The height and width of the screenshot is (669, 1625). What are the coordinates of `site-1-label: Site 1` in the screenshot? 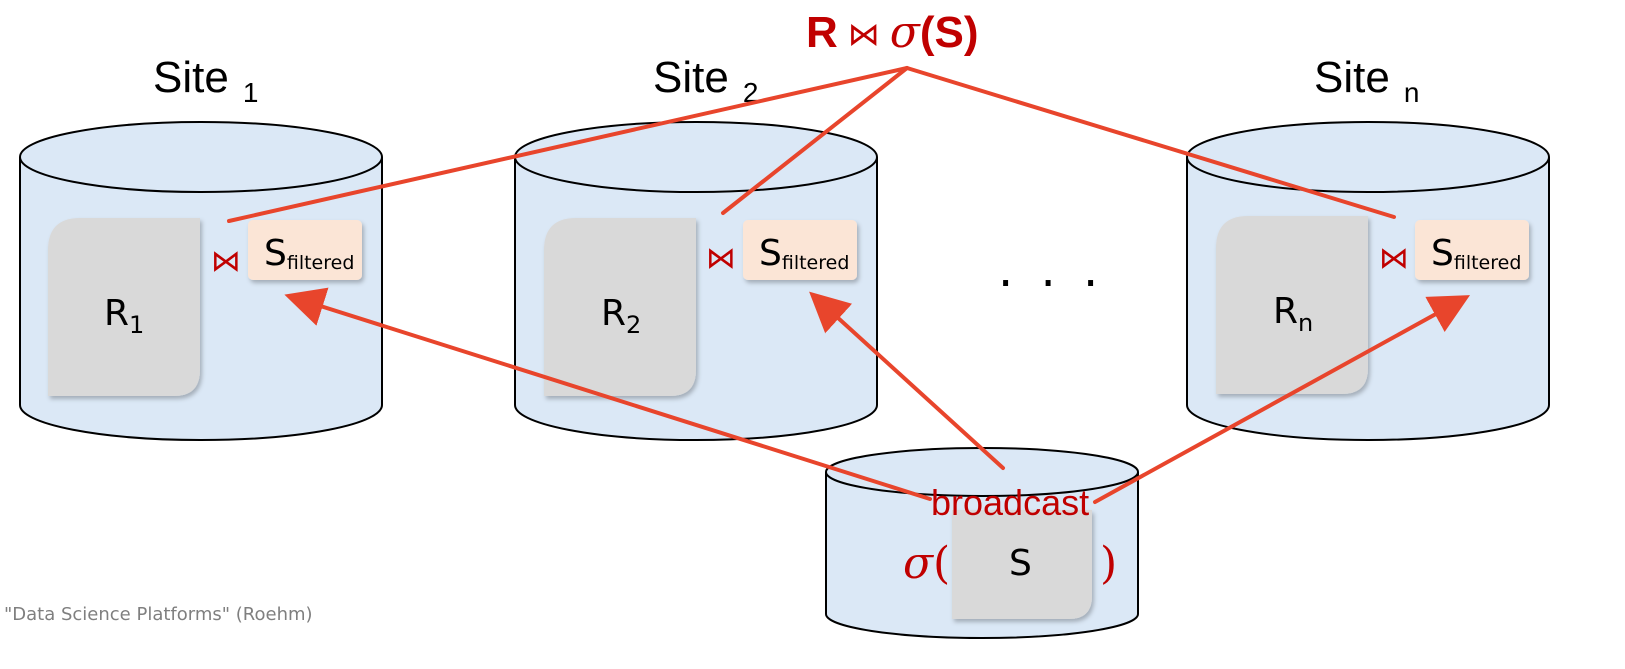 It's located at (205, 80).